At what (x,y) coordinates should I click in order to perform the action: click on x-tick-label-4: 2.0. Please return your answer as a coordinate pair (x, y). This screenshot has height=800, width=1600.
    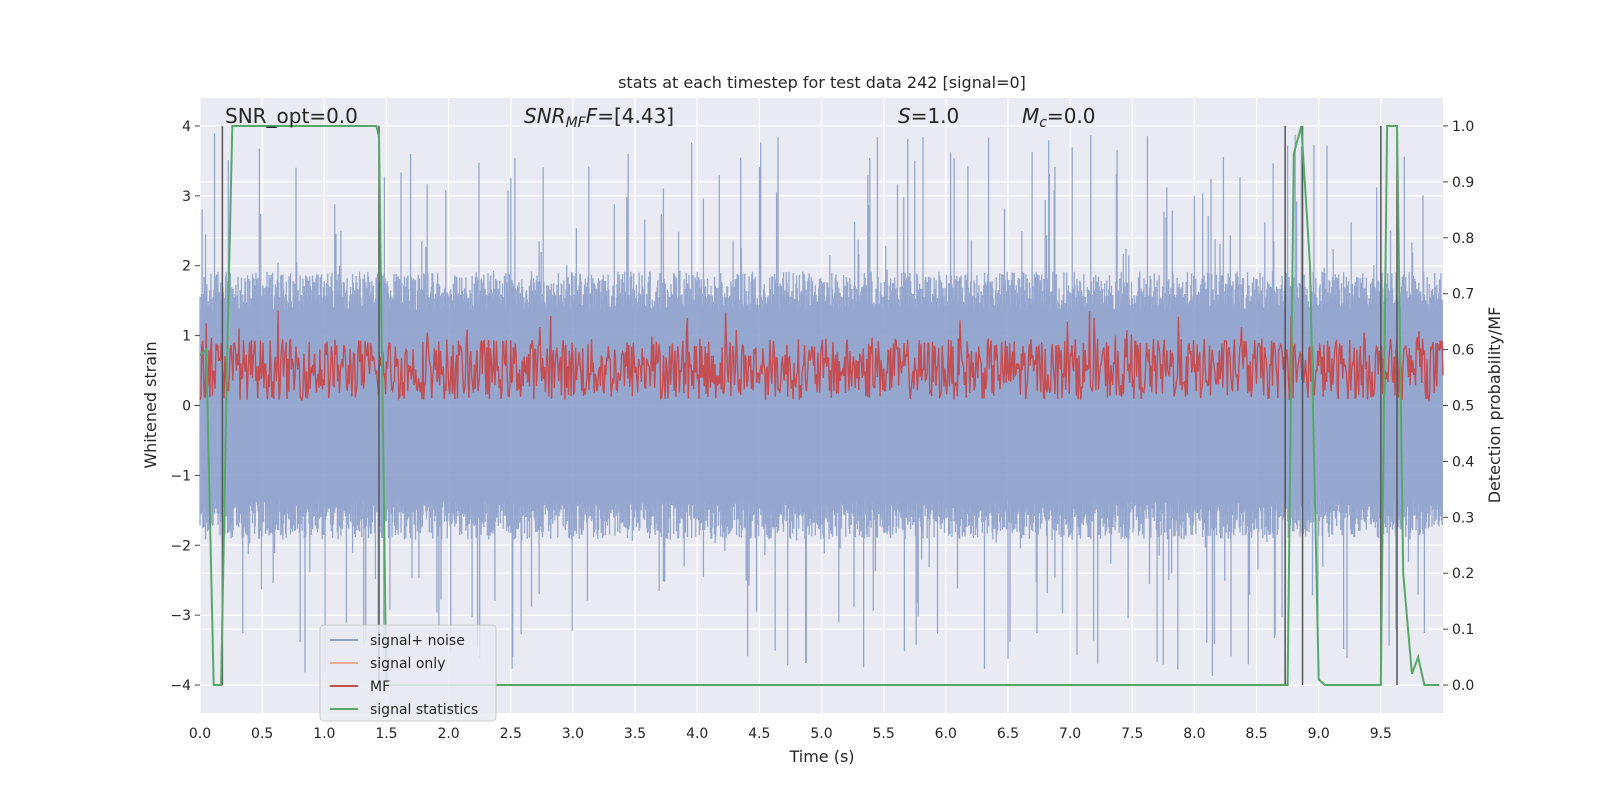
    Looking at the image, I should click on (448, 734).